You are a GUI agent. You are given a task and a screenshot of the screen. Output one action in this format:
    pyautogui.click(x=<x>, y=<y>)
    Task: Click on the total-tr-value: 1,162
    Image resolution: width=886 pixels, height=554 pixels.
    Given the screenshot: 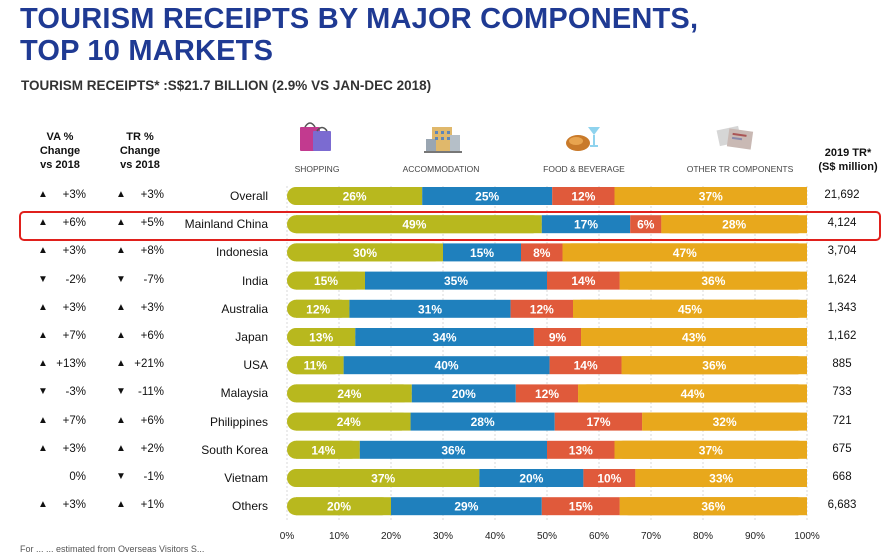 What is the action you would take?
    pyautogui.click(x=842, y=336)
    